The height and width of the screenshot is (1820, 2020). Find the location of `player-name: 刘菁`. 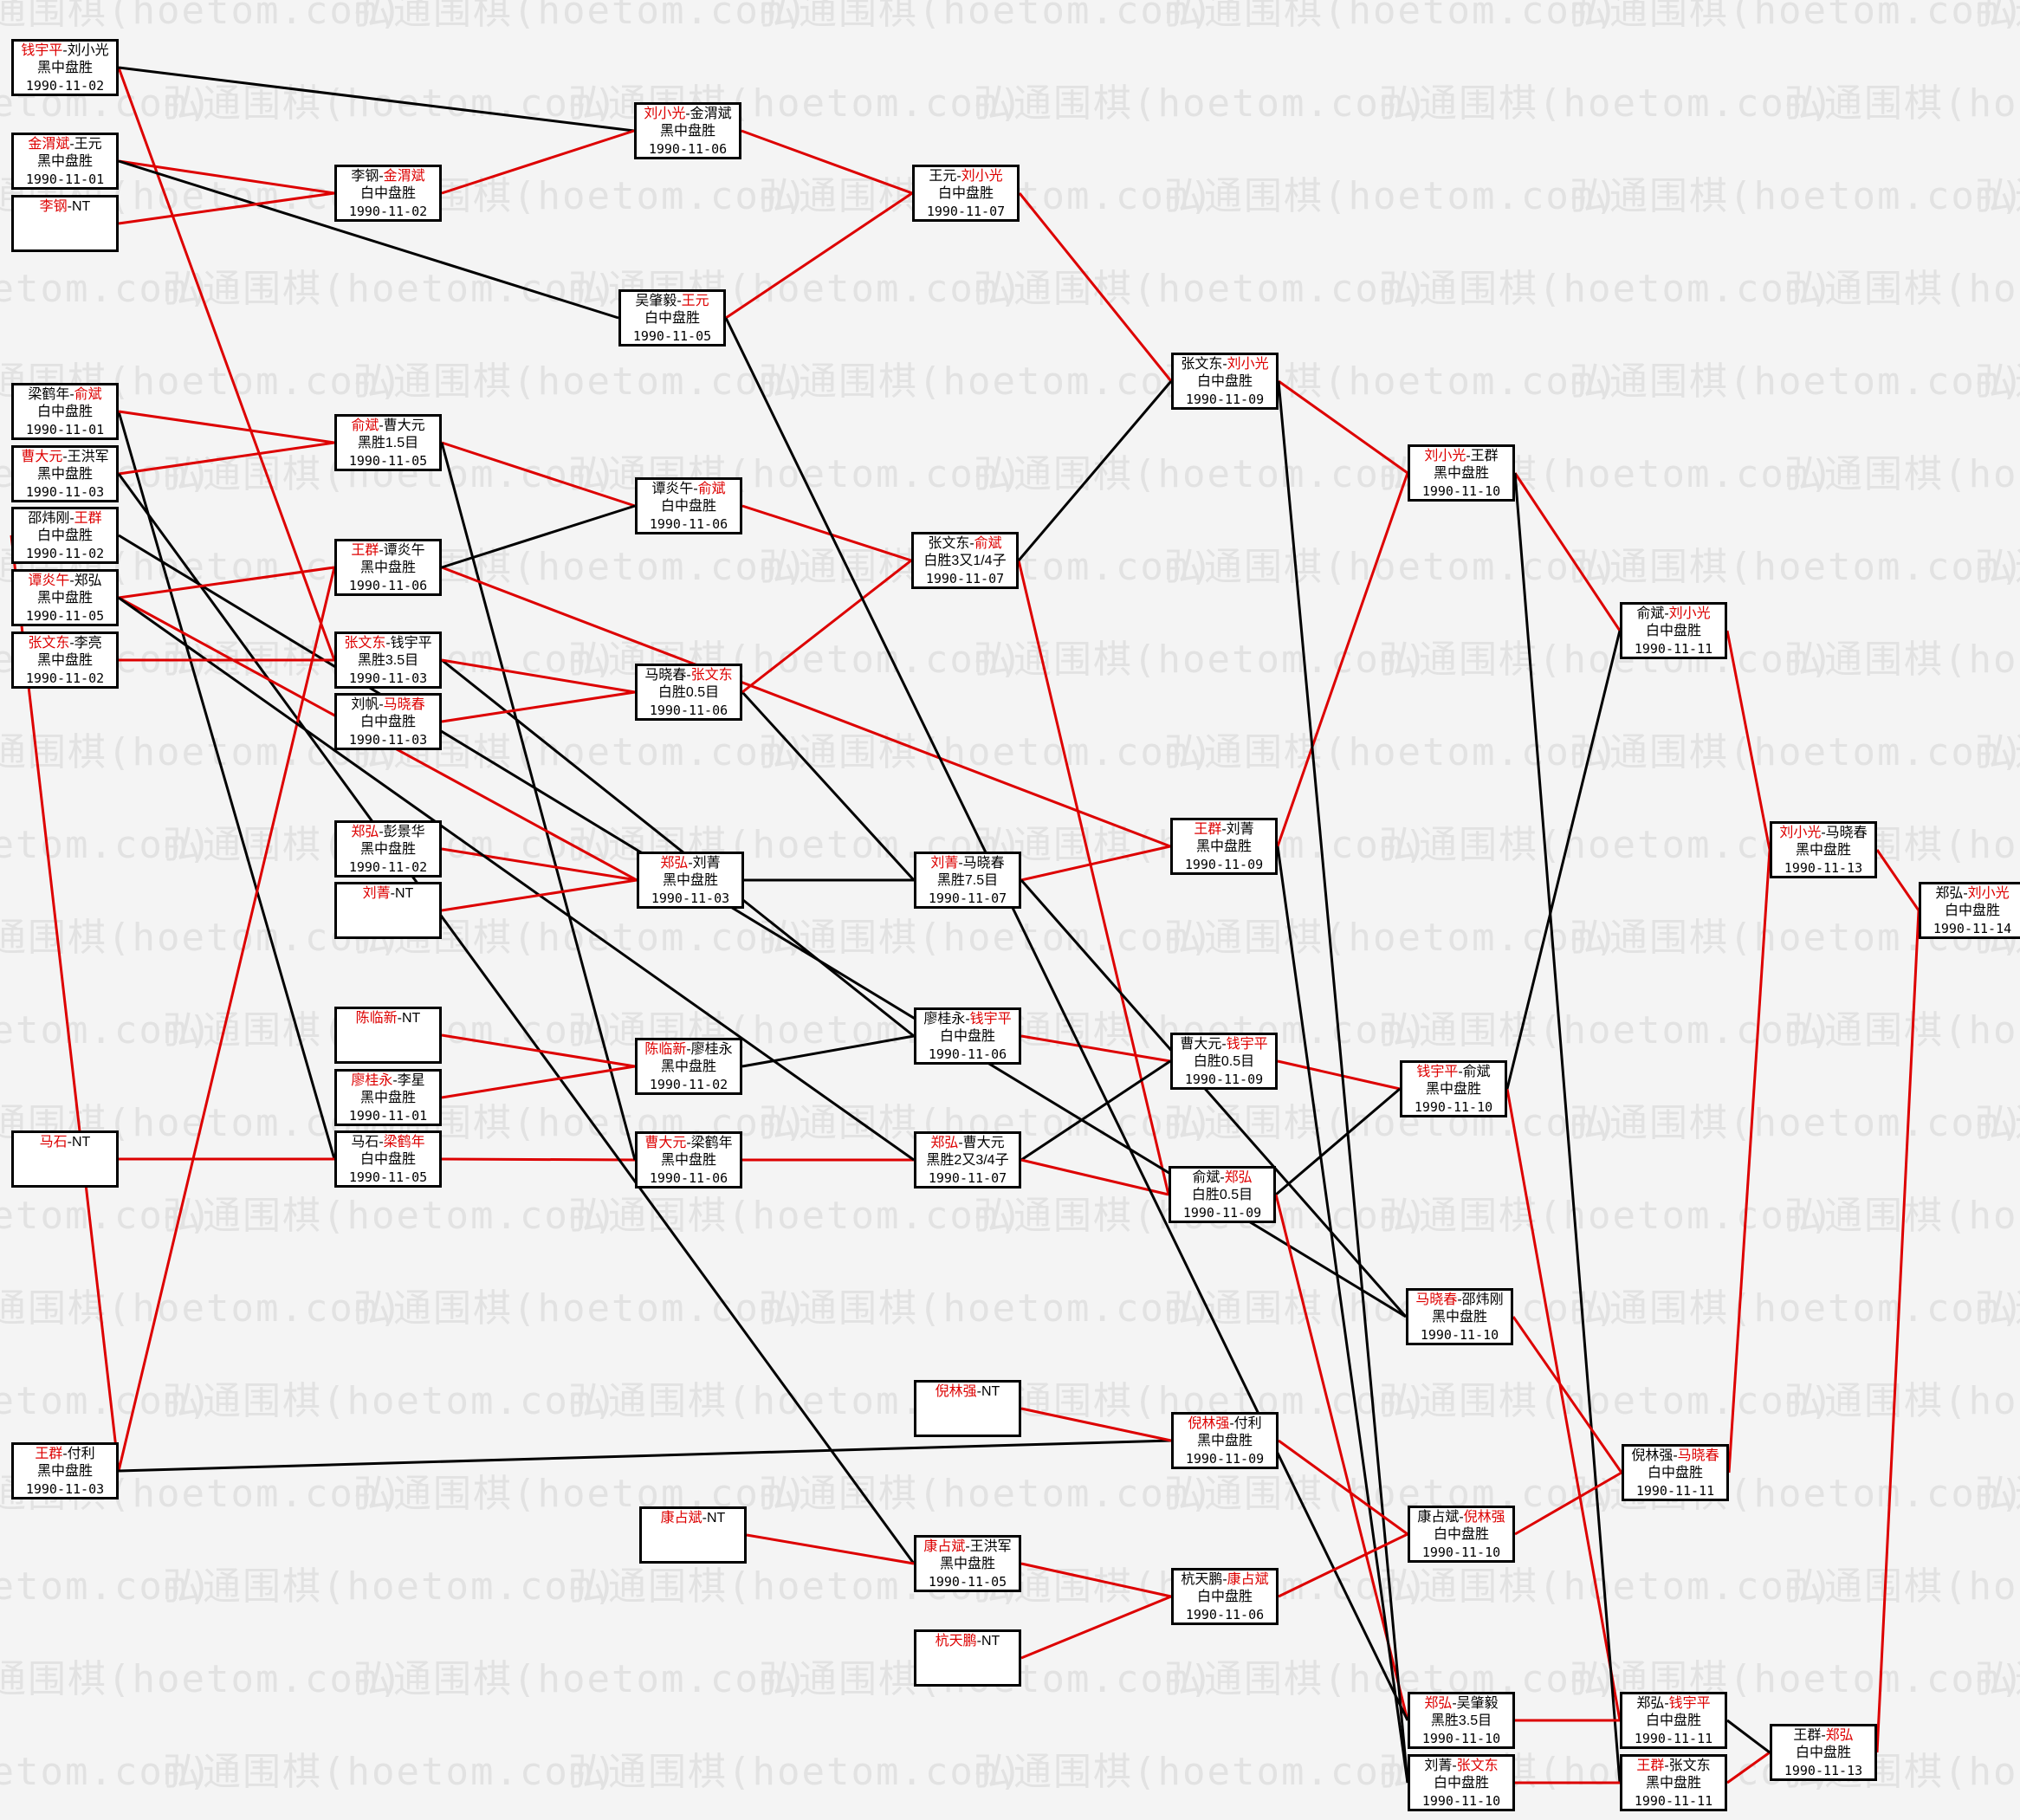

player-name: 刘菁 is located at coordinates (376, 893).